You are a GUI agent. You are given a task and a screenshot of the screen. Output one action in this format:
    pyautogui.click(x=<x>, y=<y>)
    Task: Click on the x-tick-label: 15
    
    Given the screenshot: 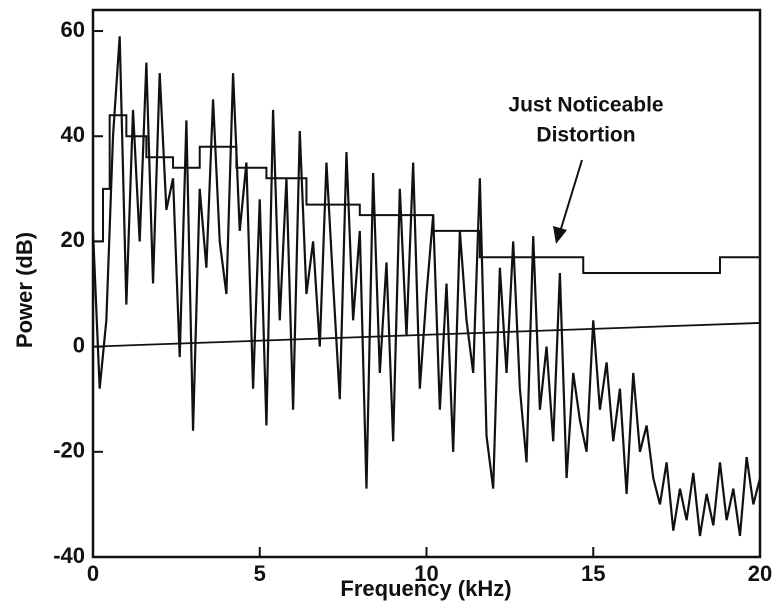 What is the action you would take?
    pyautogui.click(x=593, y=573)
    